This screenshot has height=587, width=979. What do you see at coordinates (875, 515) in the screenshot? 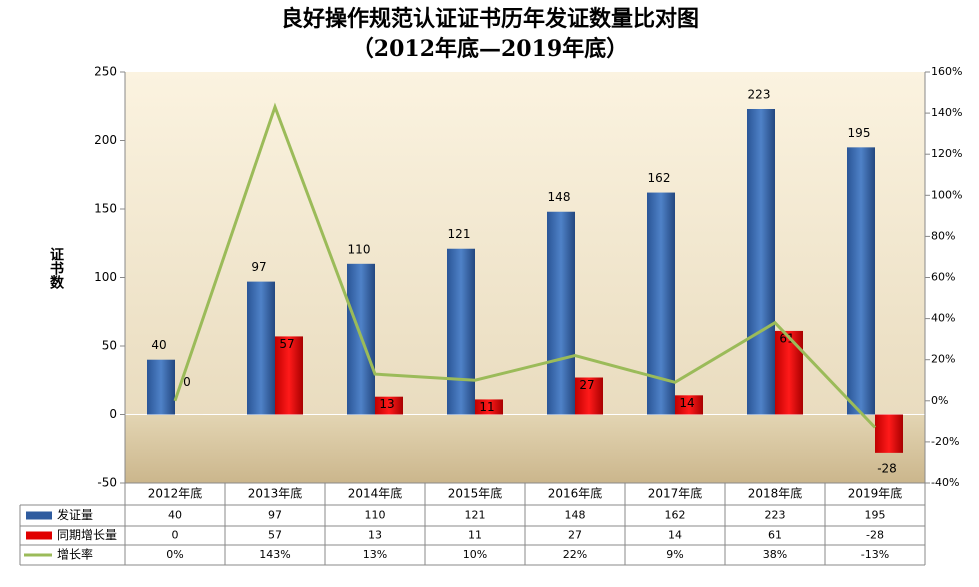
I see `table-cell: 195` at bounding box center [875, 515].